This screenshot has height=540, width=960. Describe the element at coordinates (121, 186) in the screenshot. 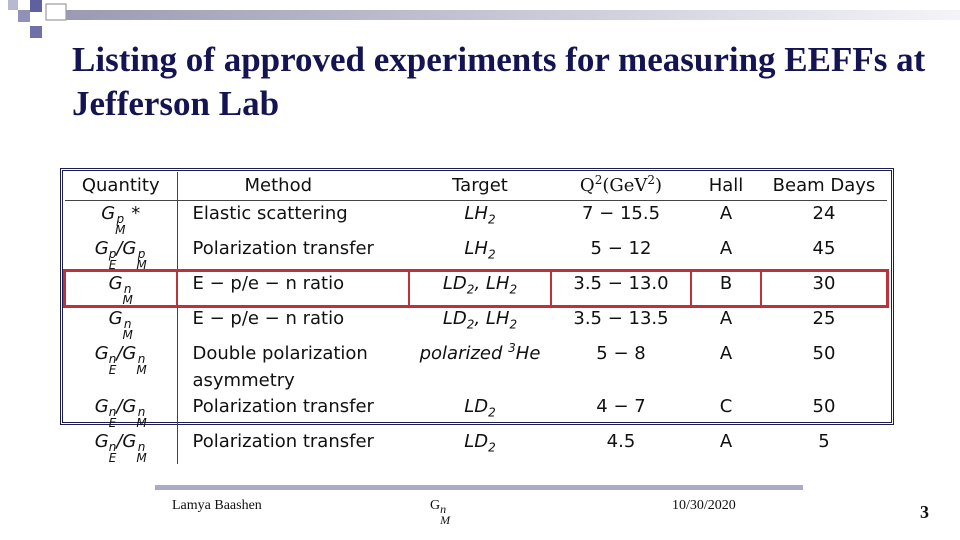

I see `column-header: Quantity` at that location.